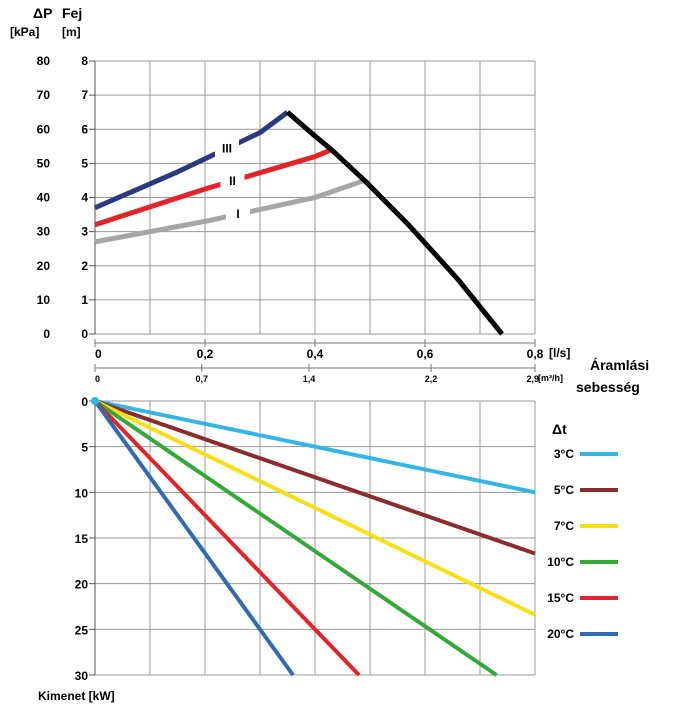  I want to click on head-tick-label: 6, so click(84, 129).